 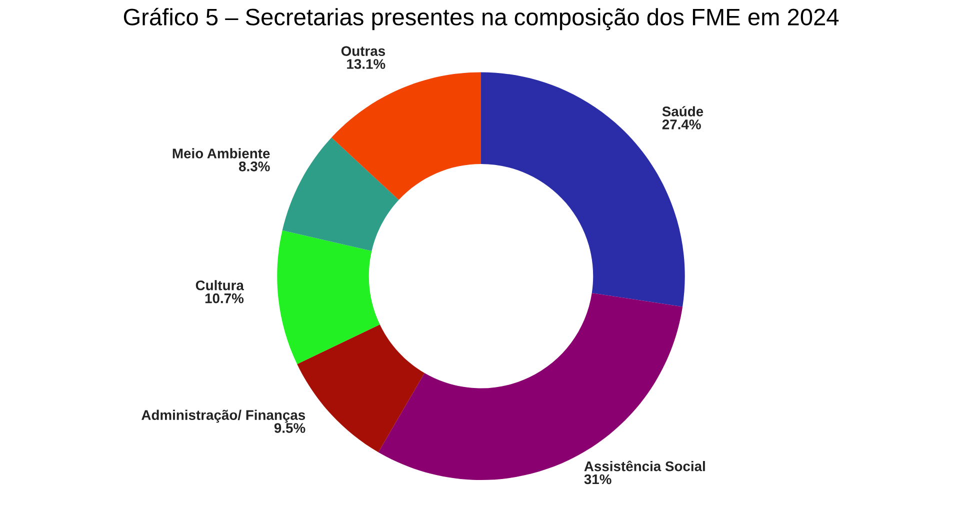 What do you see at coordinates (681, 125) in the screenshot?
I see `data-label: 27.4%` at bounding box center [681, 125].